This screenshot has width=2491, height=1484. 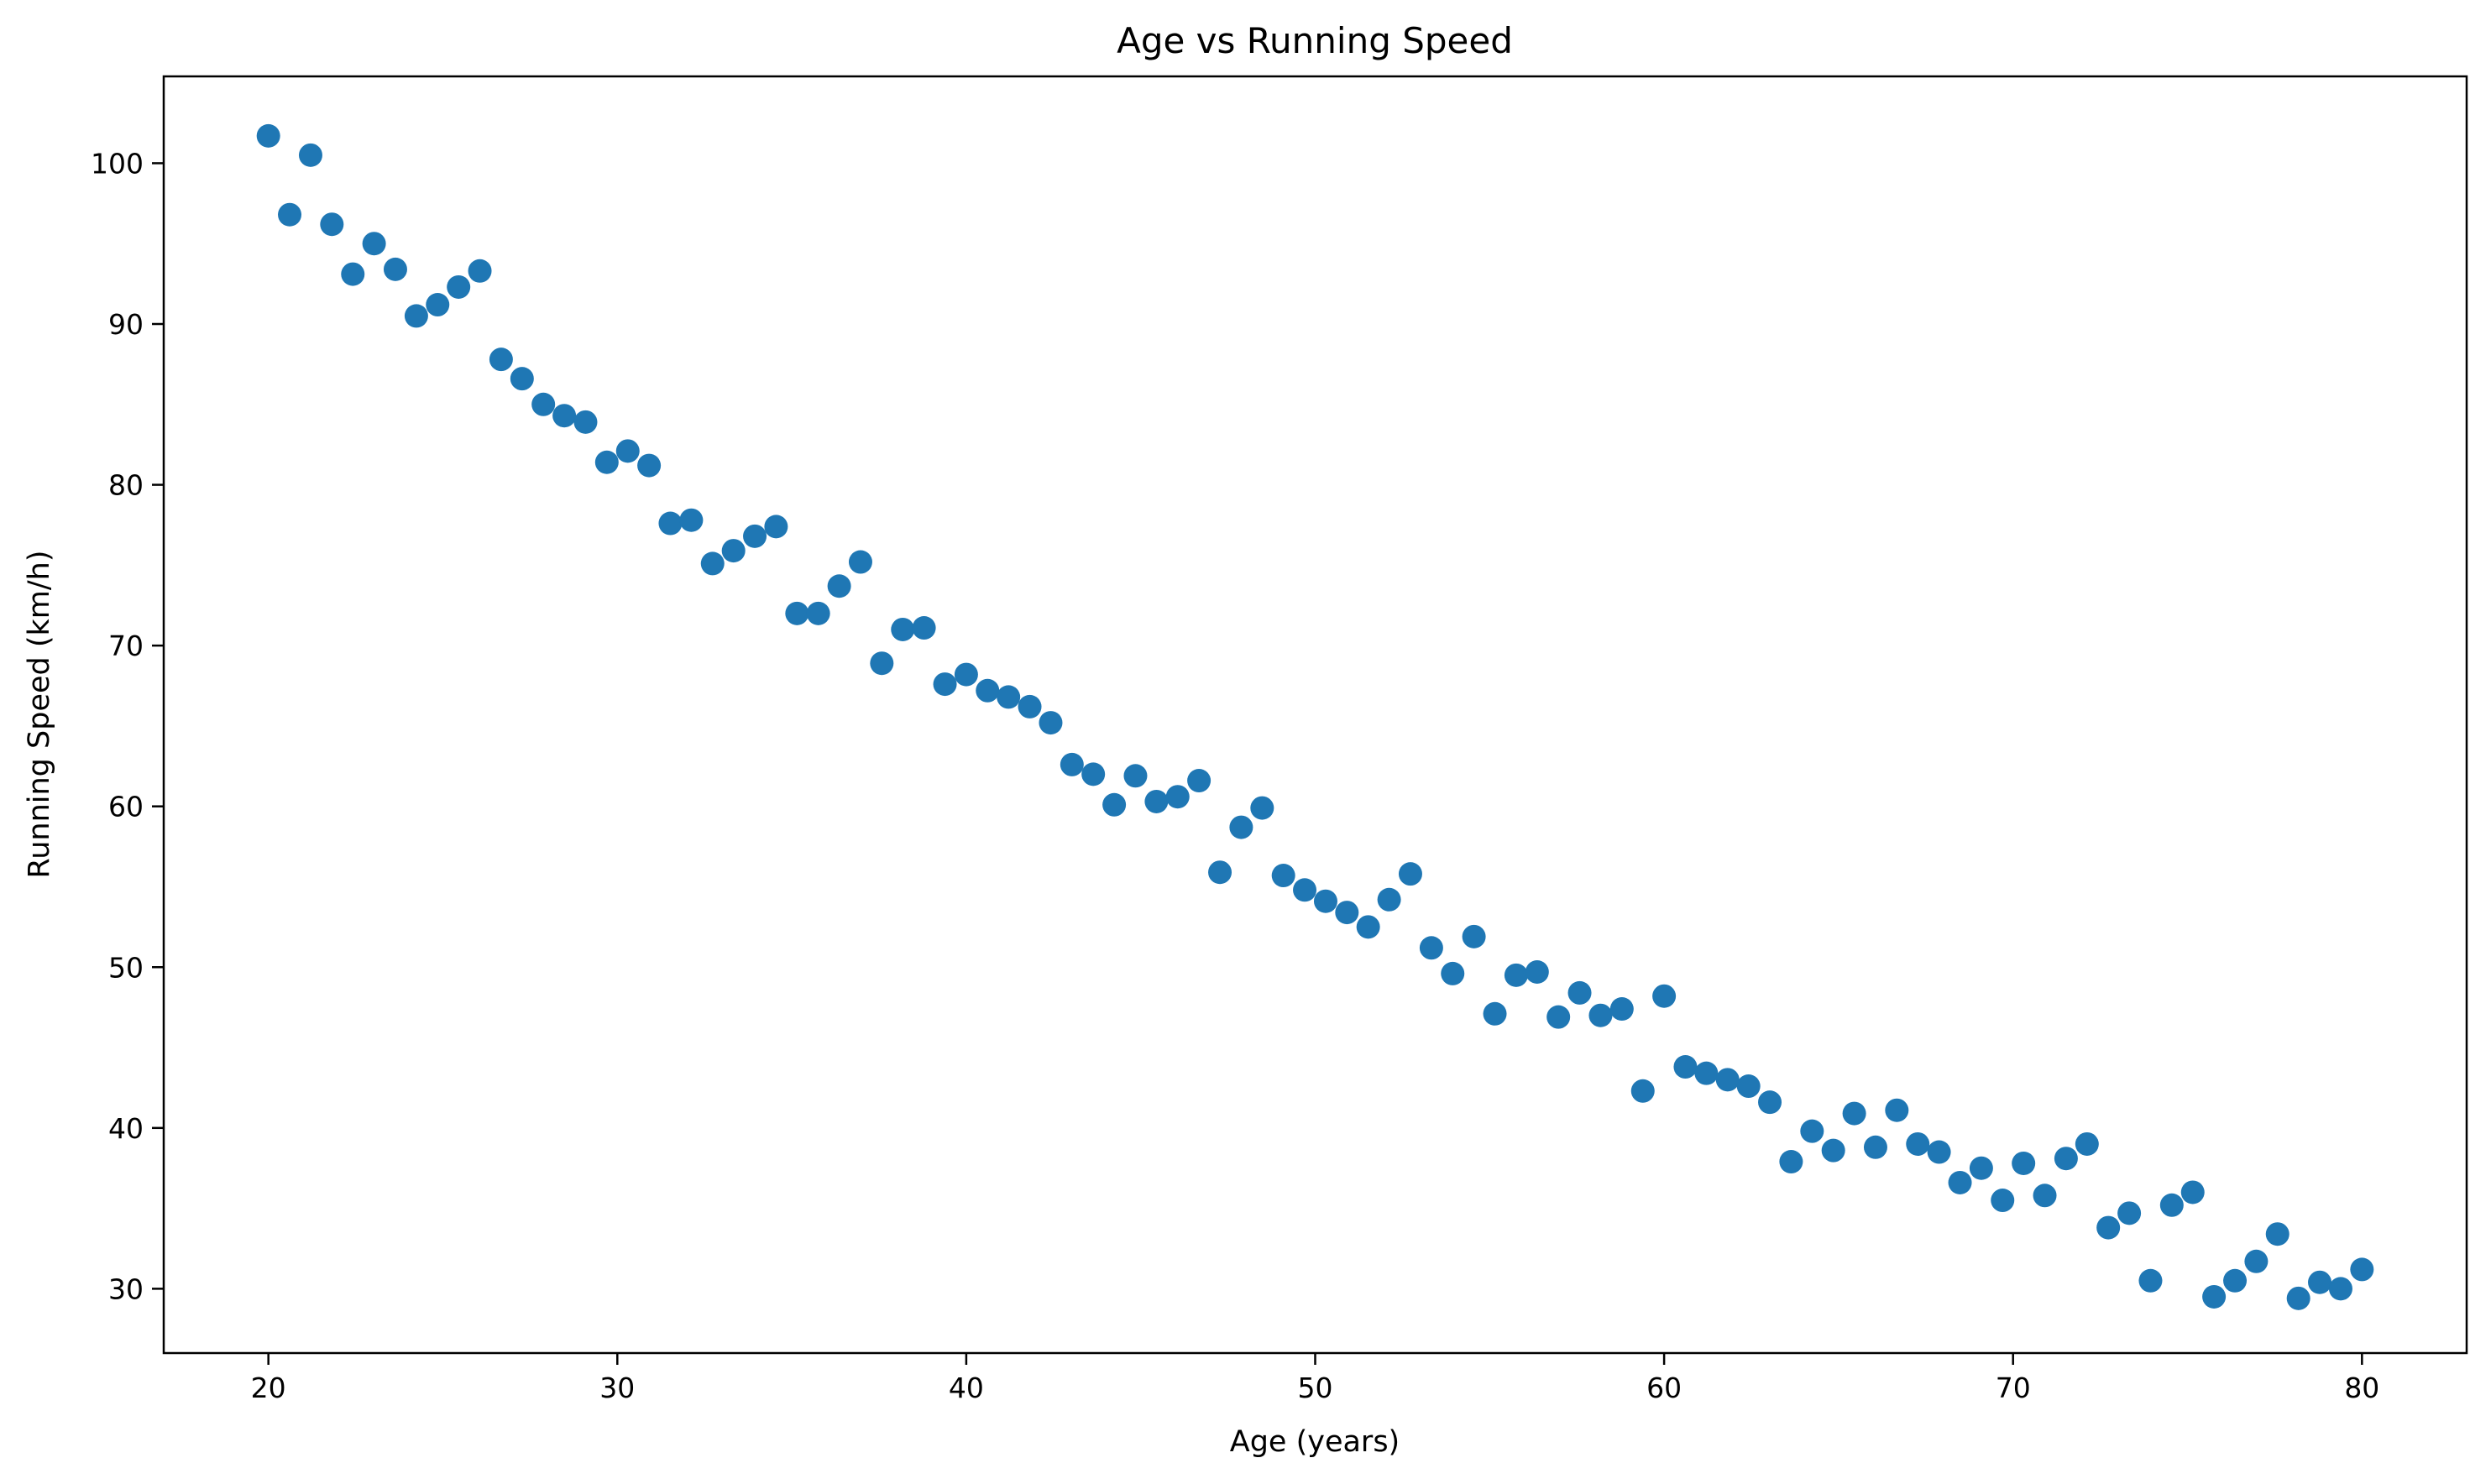 What do you see at coordinates (126, 646) in the screenshot?
I see `y-tick-label: 70` at bounding box center [126, 646].